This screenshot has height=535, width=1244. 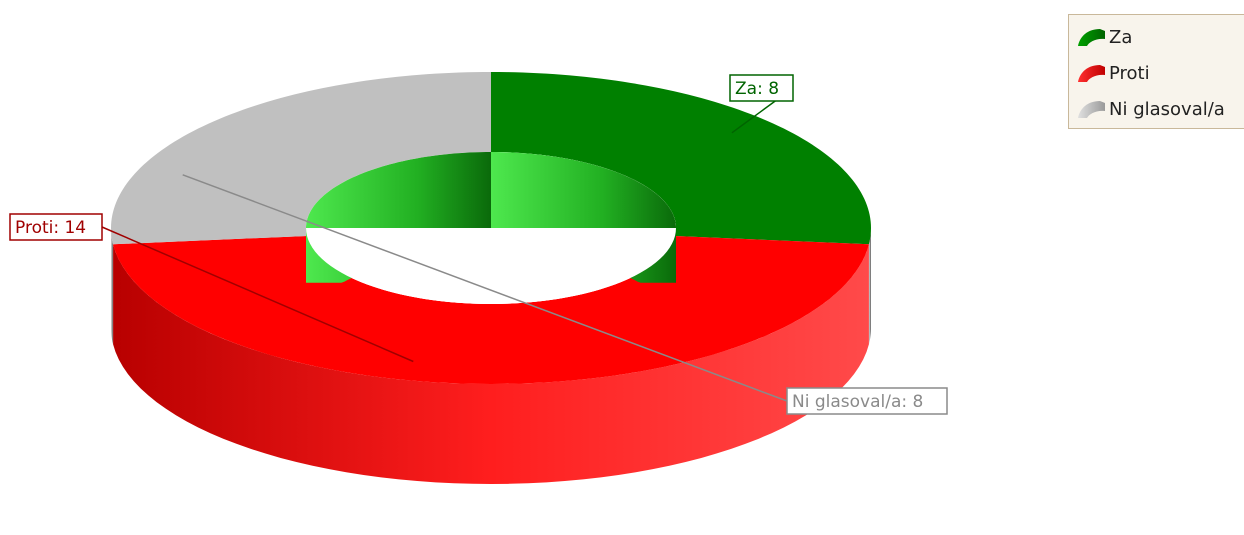 What do you see at coordinates (1091, 73) in the screenshot?
I see `legend-swatch-proti` at bounding box center [1091, 73].